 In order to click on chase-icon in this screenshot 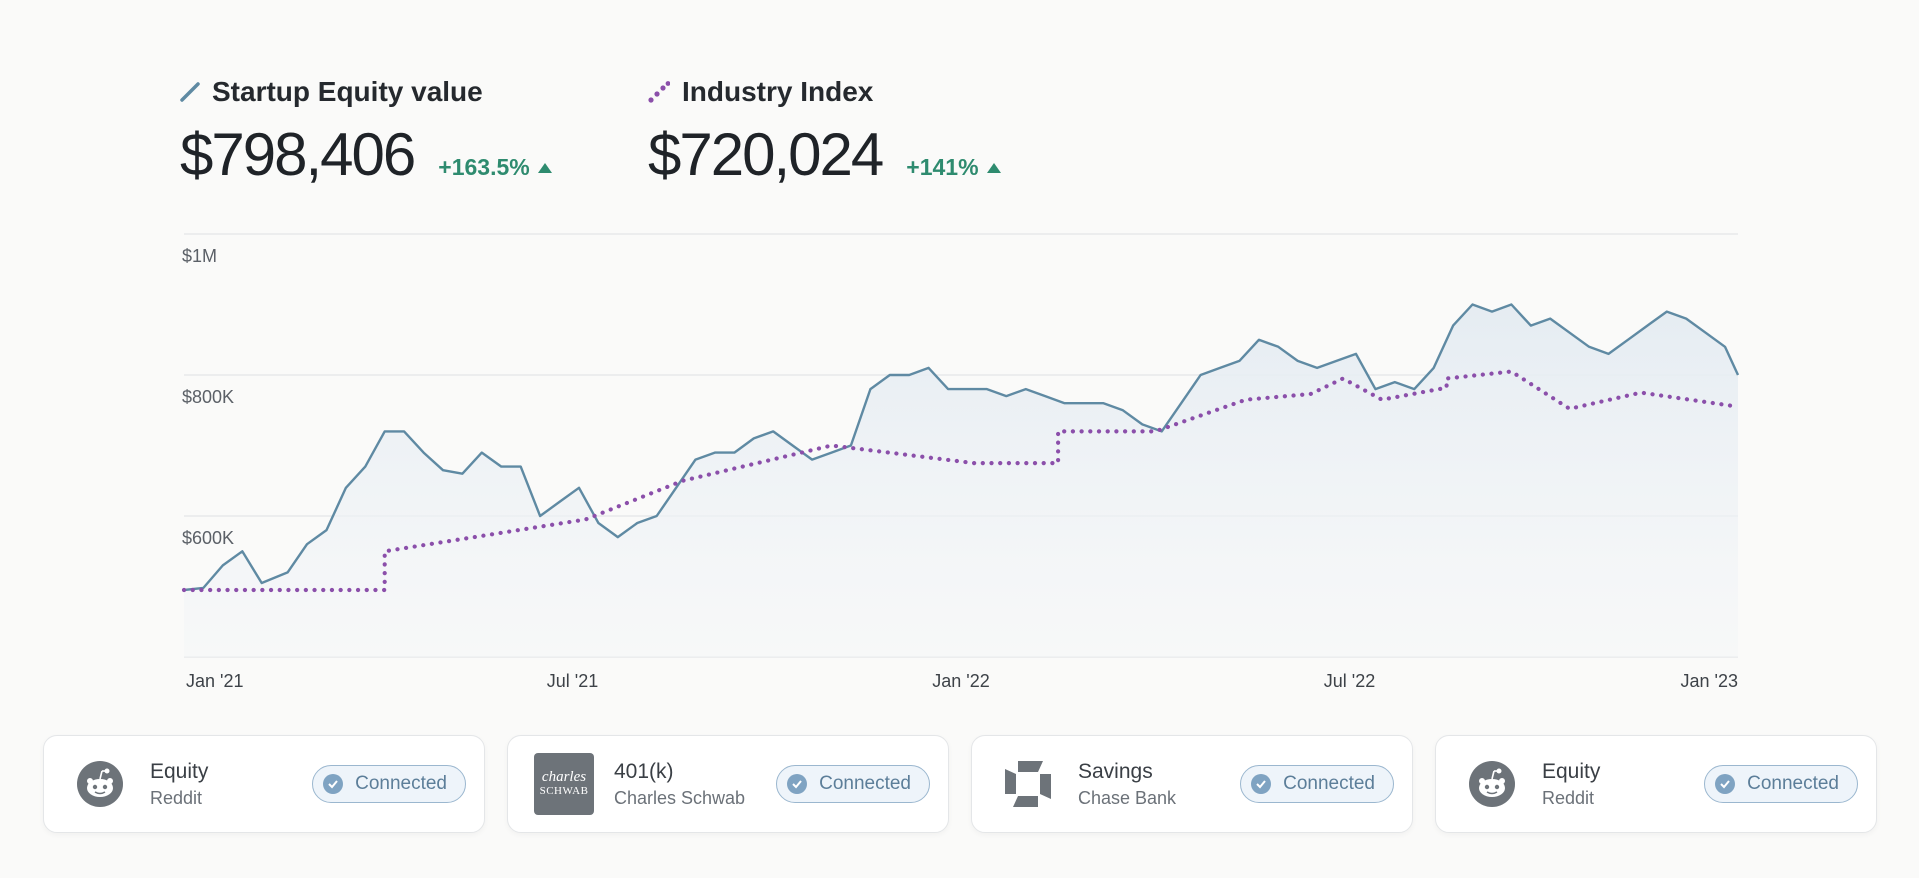, I will do `click(1028, 784)`.